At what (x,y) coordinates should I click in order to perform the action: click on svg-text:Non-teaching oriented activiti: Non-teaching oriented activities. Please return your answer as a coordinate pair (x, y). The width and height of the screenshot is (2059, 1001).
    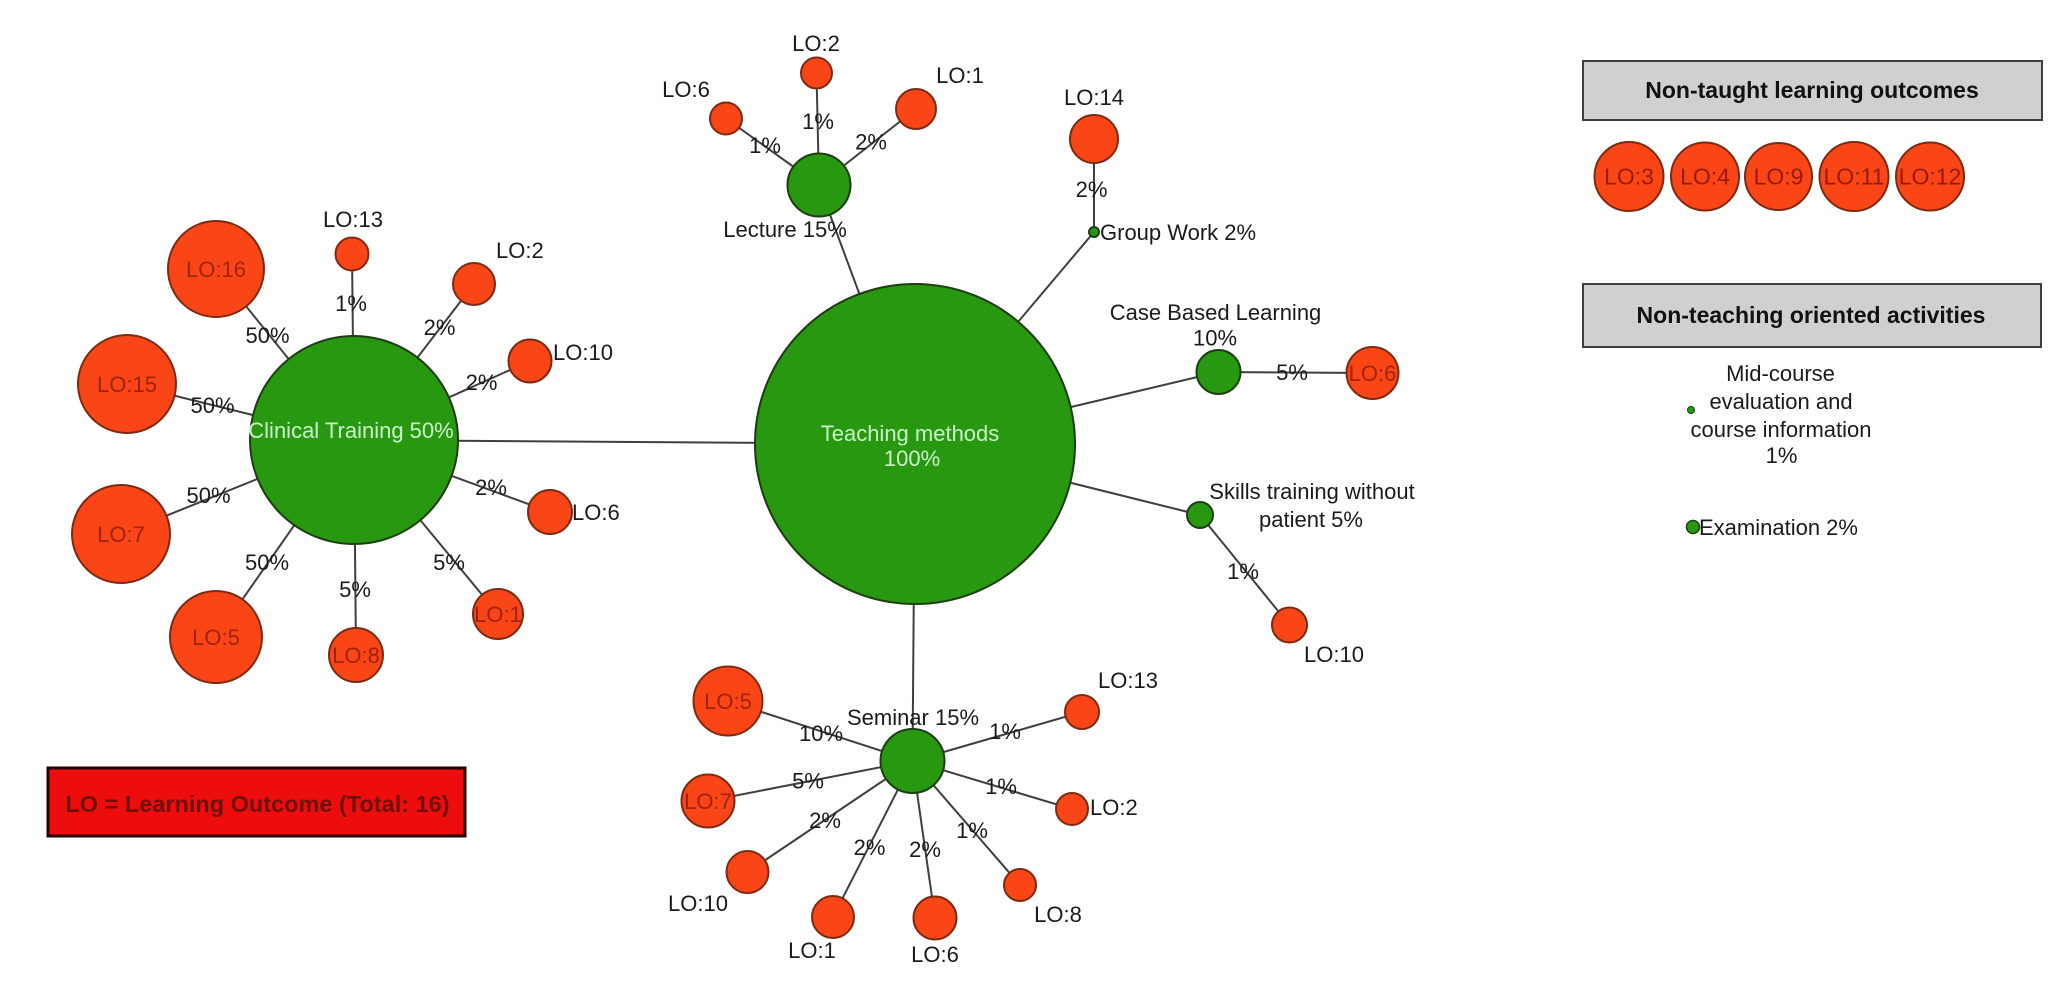
    Looking at the image, I should click on (1811, 315).